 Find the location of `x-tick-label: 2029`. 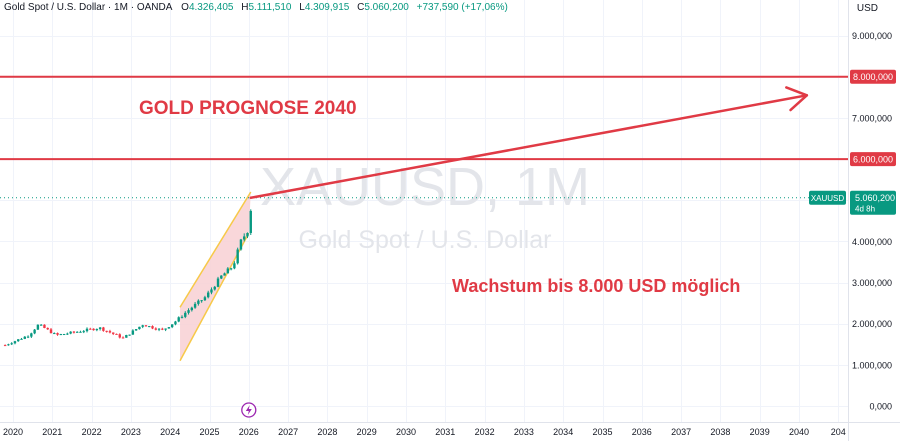

x-tick-label: 2029 is located at coordinates (367, 432).